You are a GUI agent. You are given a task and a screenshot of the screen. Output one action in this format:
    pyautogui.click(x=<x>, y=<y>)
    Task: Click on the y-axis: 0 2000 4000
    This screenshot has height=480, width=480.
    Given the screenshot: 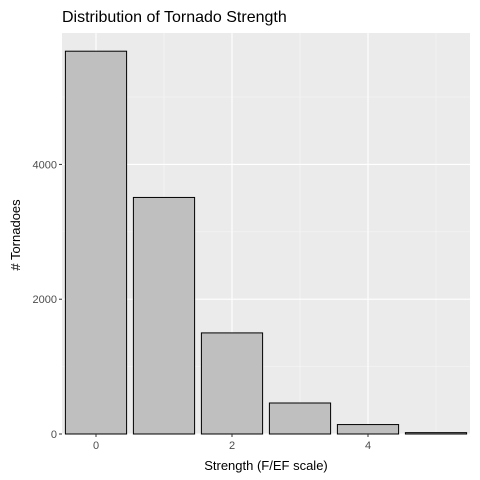 What is the action you would take?
    pyautogui.click(x=47, y=300)
    